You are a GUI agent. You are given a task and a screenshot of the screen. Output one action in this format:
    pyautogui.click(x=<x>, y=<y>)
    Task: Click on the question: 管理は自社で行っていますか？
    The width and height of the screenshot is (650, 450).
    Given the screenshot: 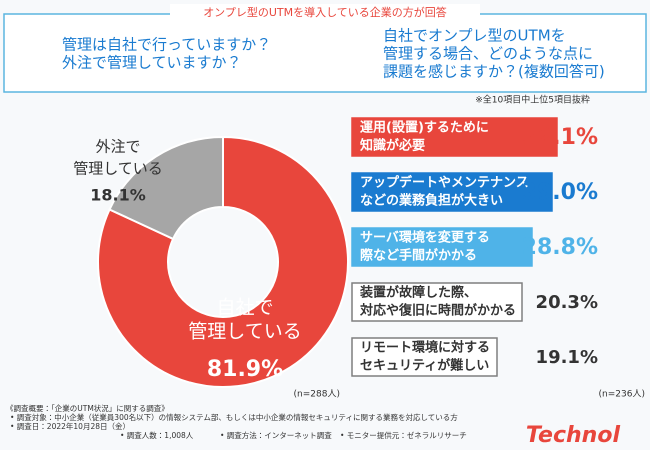 What is the action you would take?
    pyautogui.click(x=166, y=45)
    